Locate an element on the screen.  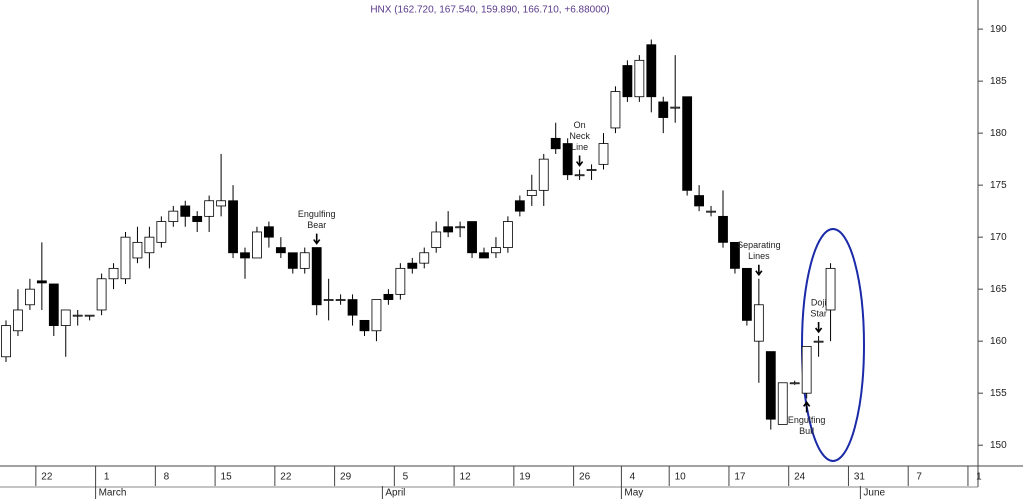
month-label: April is located at coordinates (395, 493).